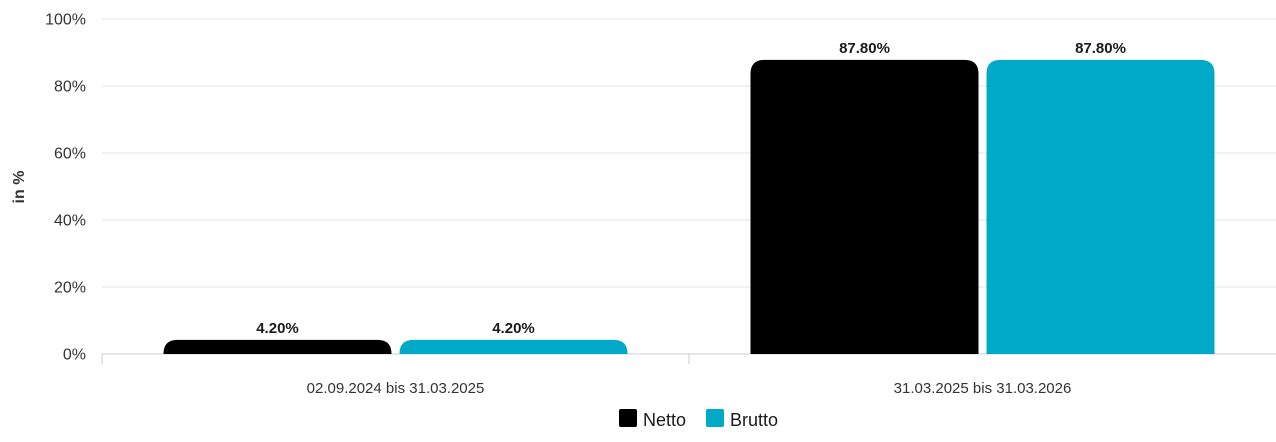  I want to click on legend-swatch-brutto, so click(715, 418).